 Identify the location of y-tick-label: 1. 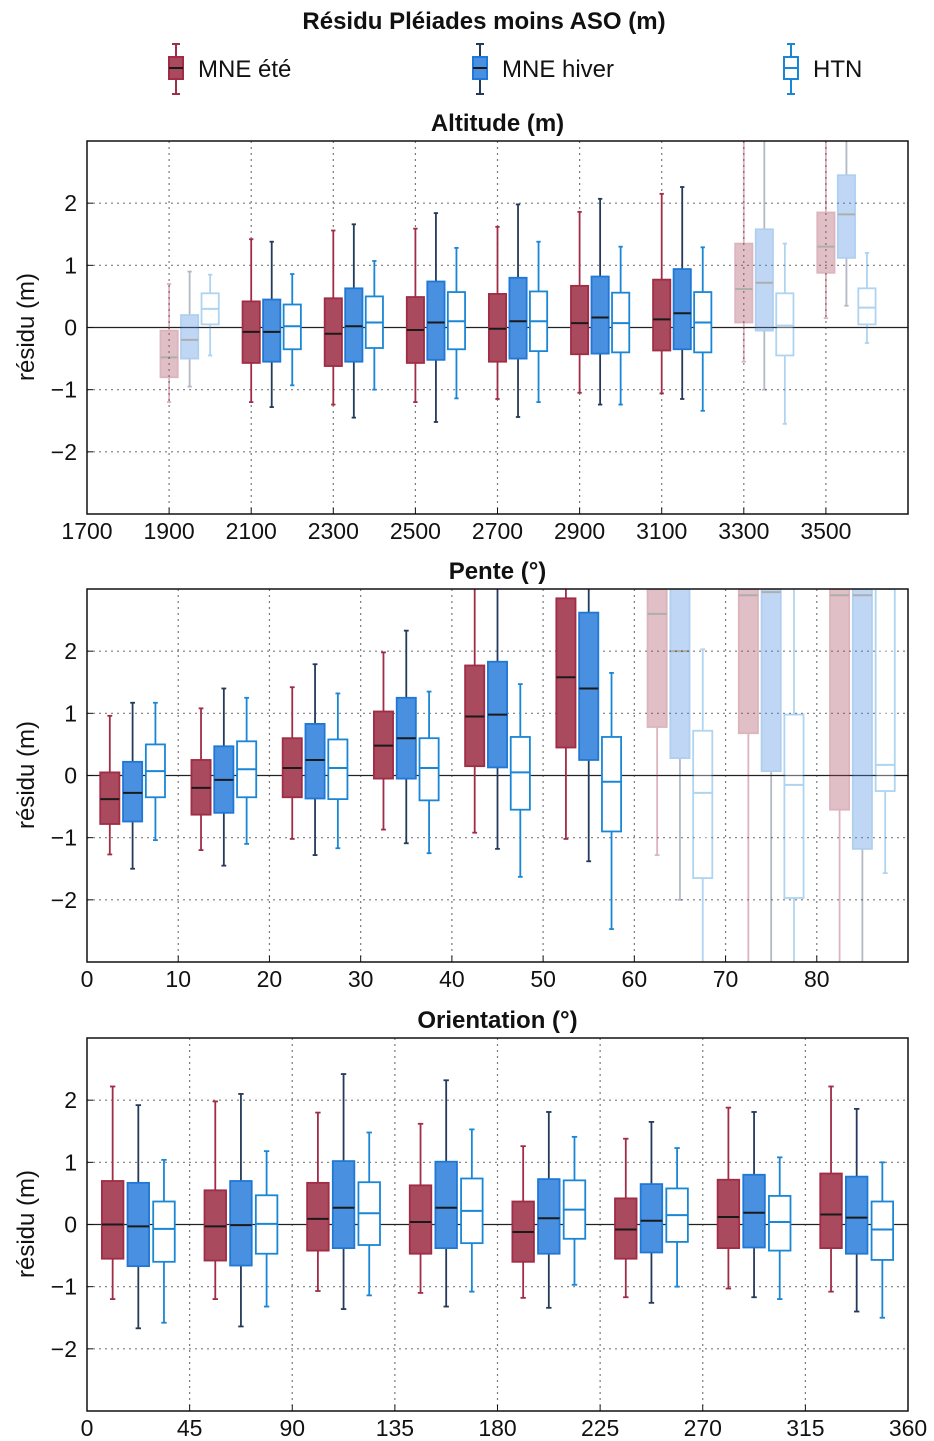
(70, 1162).